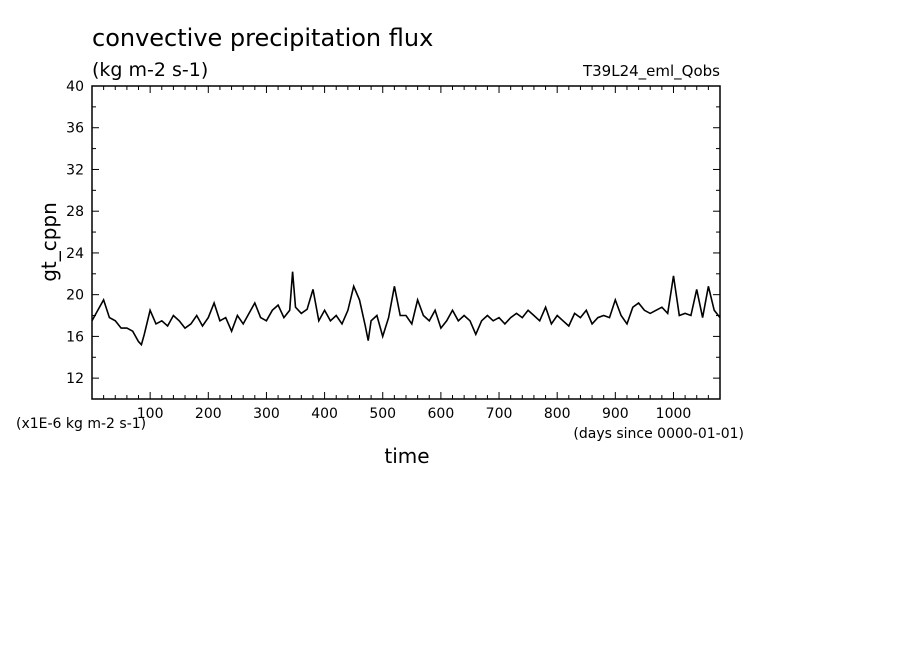  What do you see at coordinates (266, 414) in the screenshot?
I see `x-tick-label: 300` at bounding box center [266, 414].